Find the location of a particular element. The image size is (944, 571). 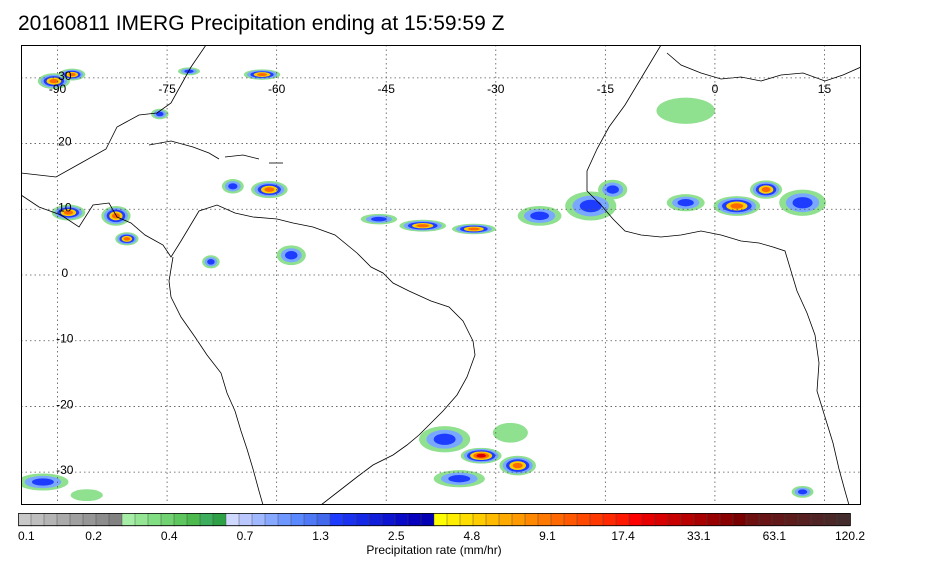

latitude-label: 10 is located at coordinates (65, 207).